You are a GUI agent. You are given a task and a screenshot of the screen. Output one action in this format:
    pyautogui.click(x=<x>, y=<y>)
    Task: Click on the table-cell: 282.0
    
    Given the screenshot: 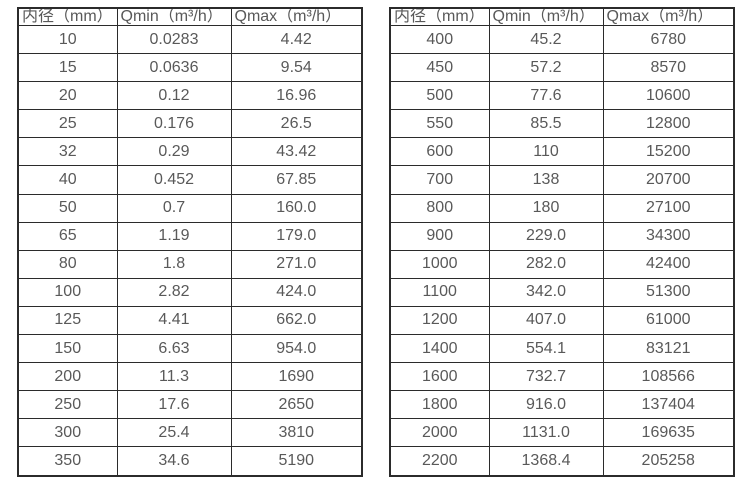 What is the action you would take?
    pyautogui.click(x=546, y=264)
    